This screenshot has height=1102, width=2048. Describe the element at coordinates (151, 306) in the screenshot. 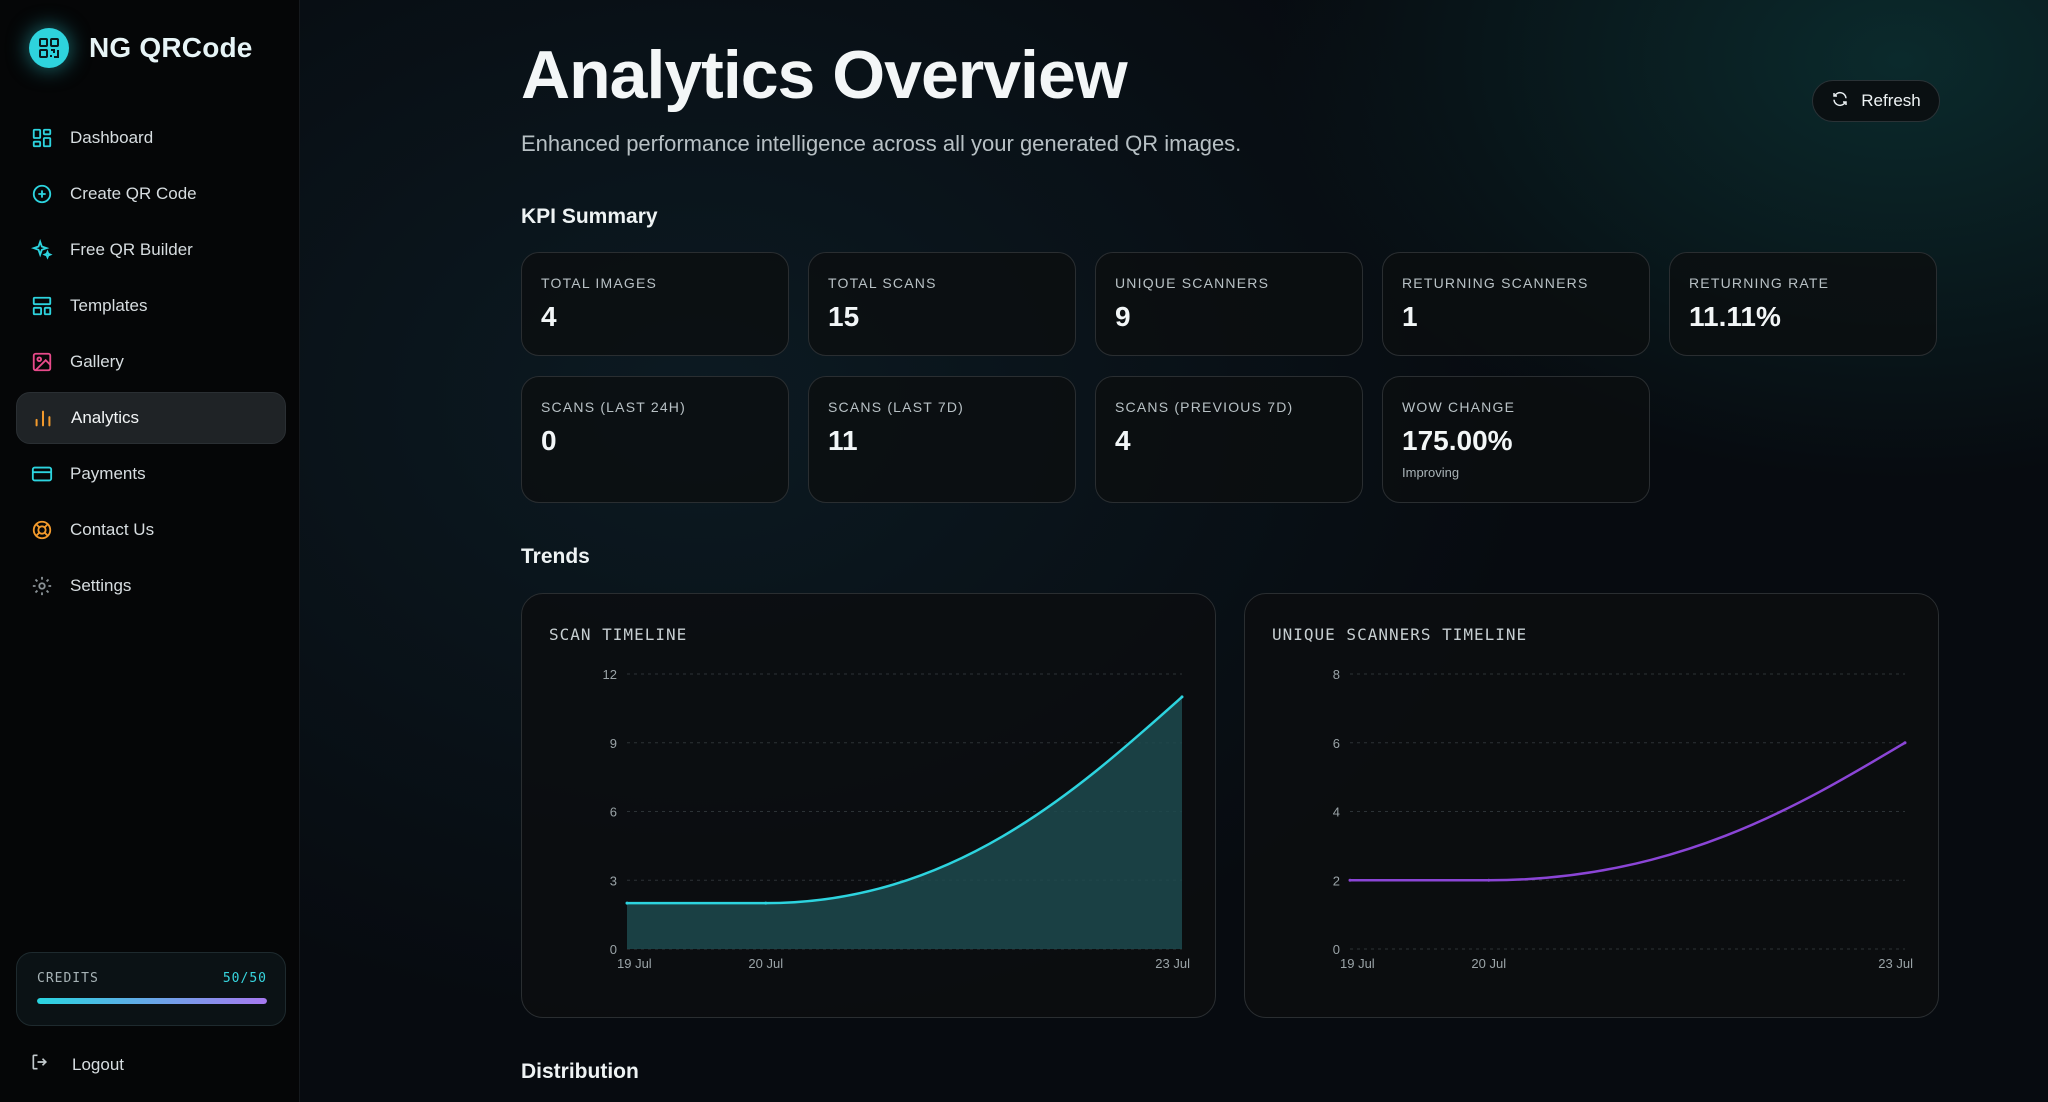

I see `sidebar-item-templates: Templates` at that location.